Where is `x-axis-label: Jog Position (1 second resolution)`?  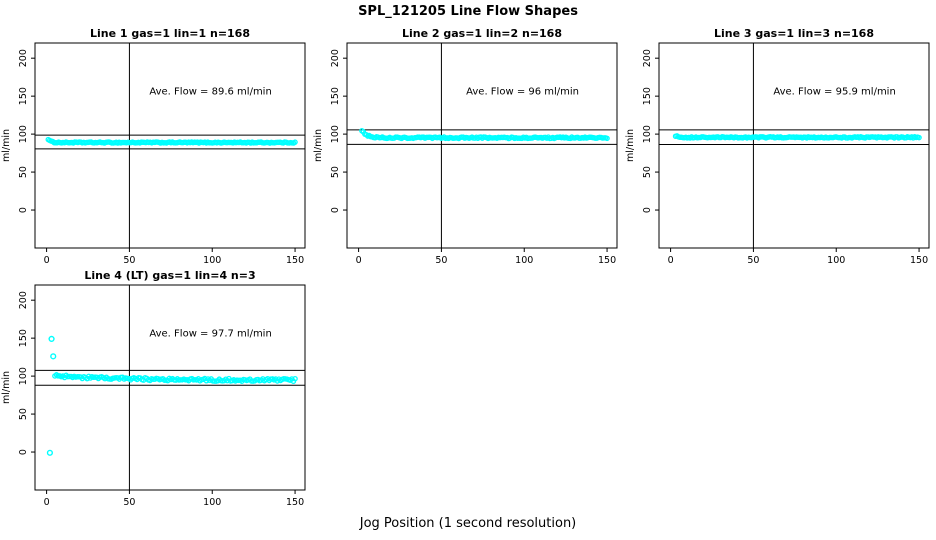 x-axis-label: Jog Position (1 second resolution) is located at coordinates (468, 523).